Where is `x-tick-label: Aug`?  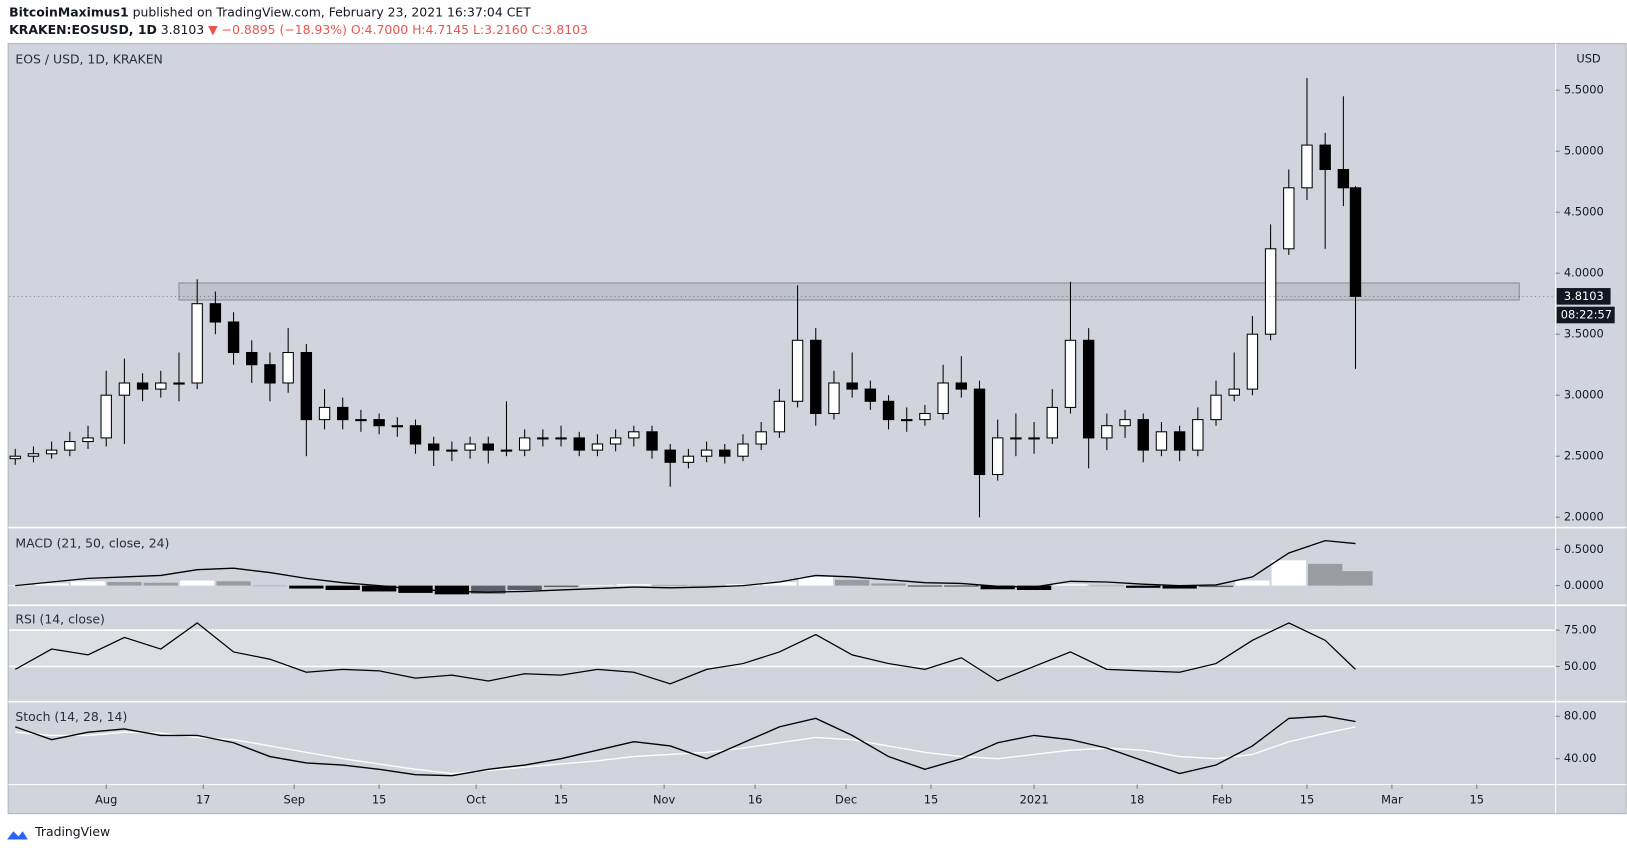
x-tick-label: Aug is located at coordinates (106, 800).